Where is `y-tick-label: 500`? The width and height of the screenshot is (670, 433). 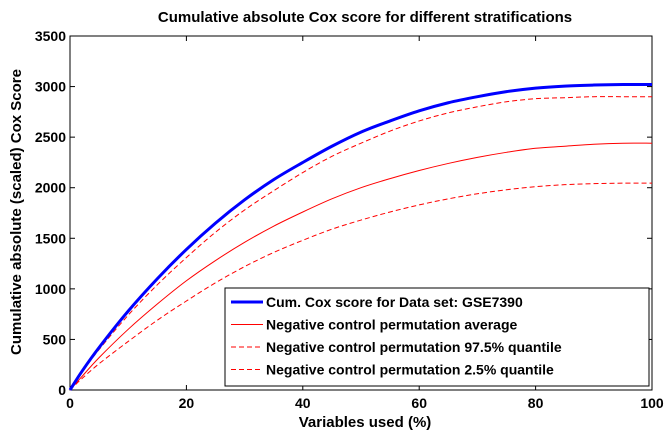 y-tick-label: 500 is located at coordinates (55, 339).